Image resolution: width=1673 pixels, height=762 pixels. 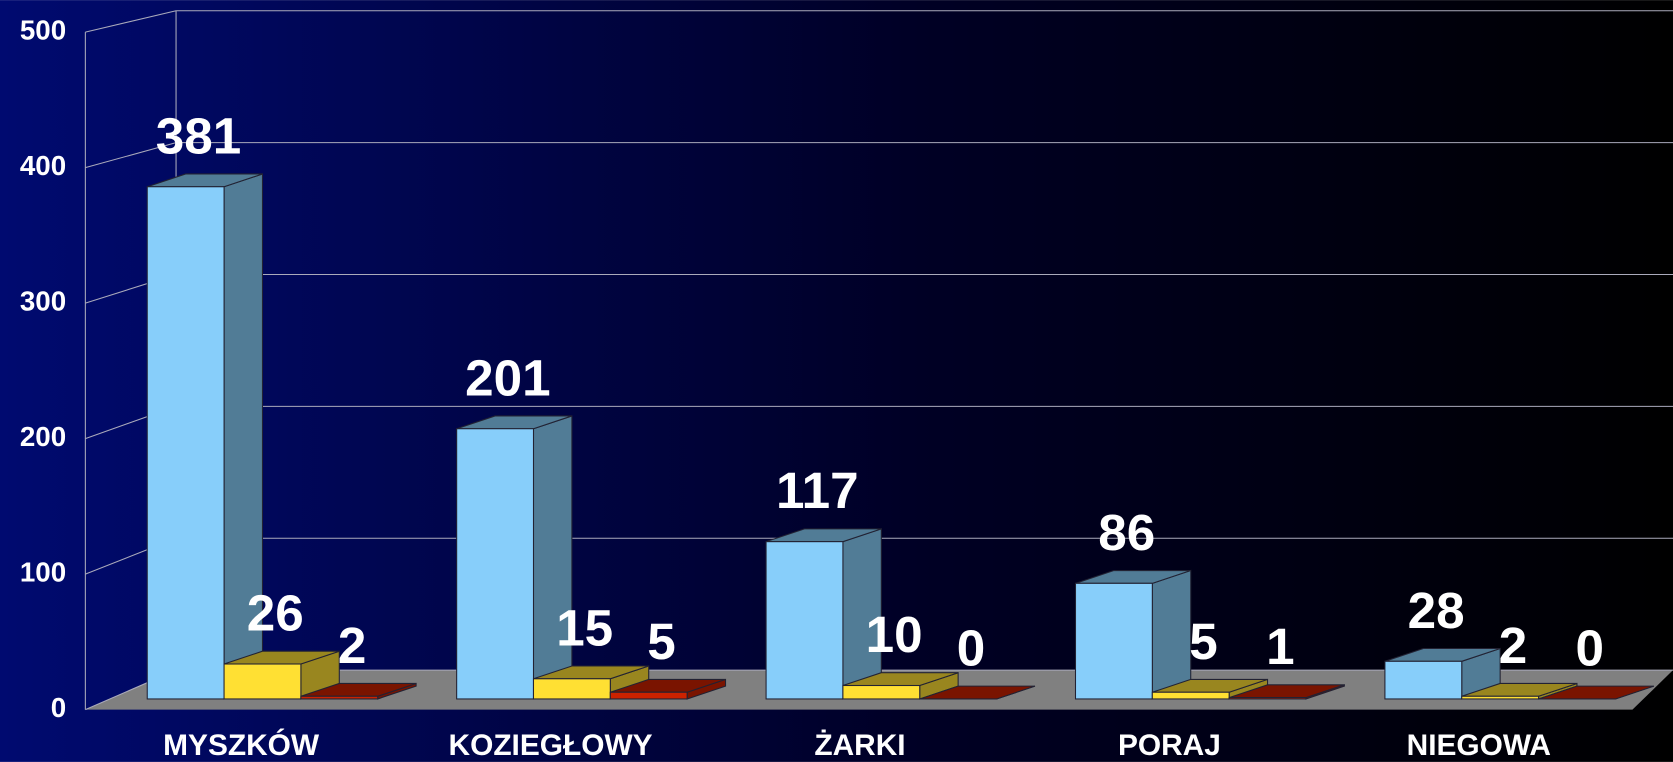 I want to click on data-label: 1, so click(x=1280, y=646).